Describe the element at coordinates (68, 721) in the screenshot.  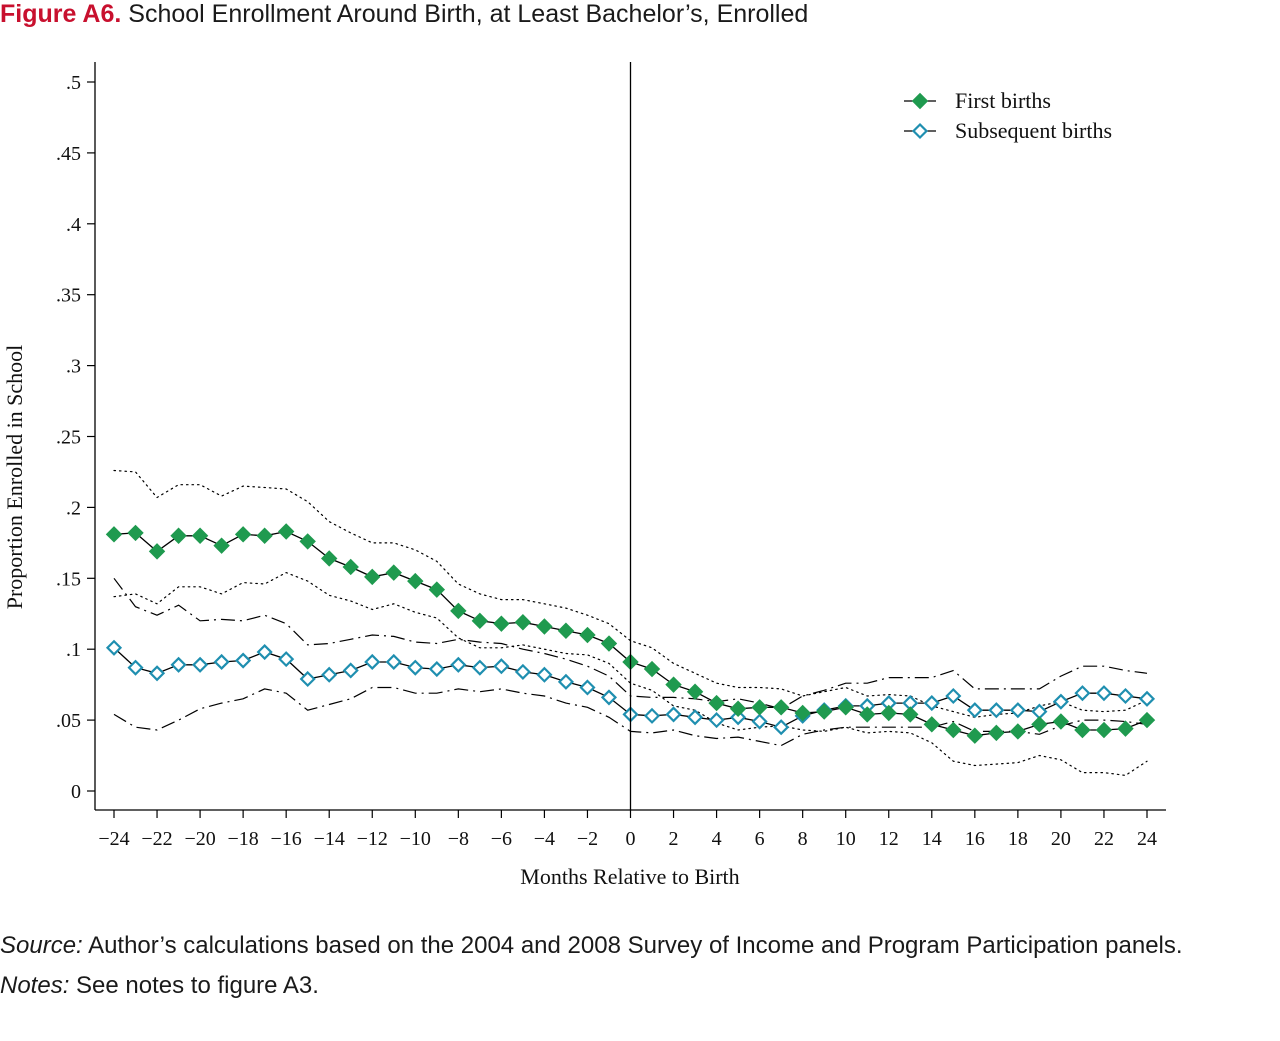
I see `y-tick-label: .05` at that location.